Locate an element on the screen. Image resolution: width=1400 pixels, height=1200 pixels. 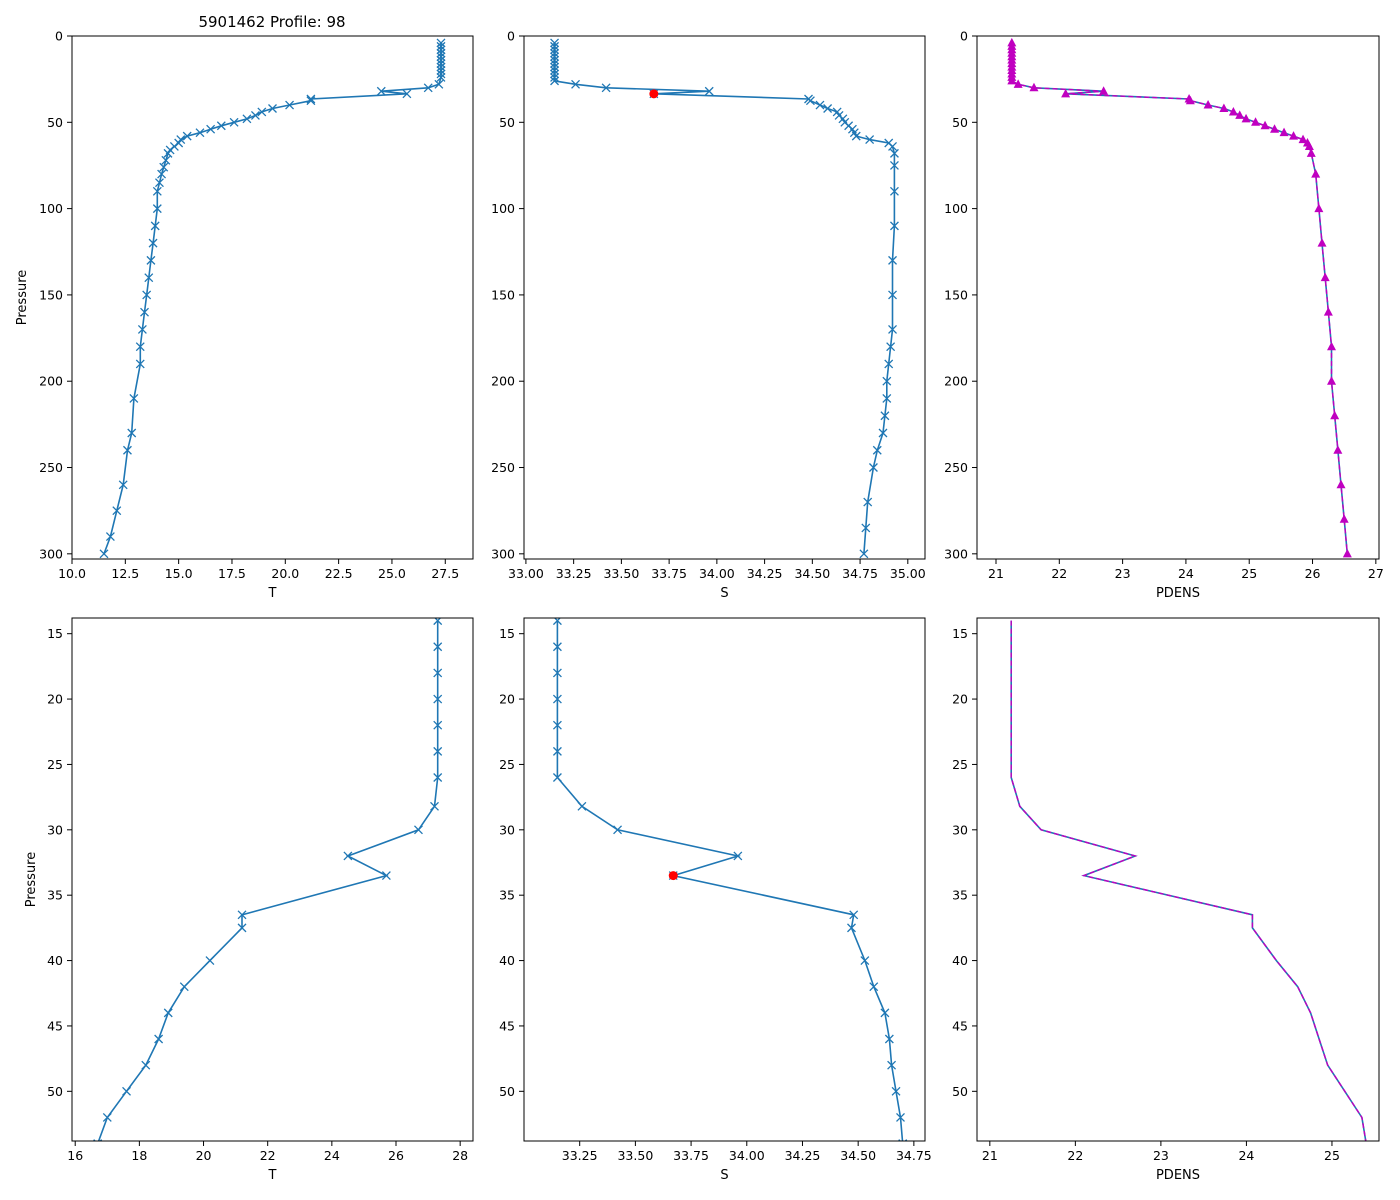
x-tick-label: 33.75 is located at coordinates (669, 573).